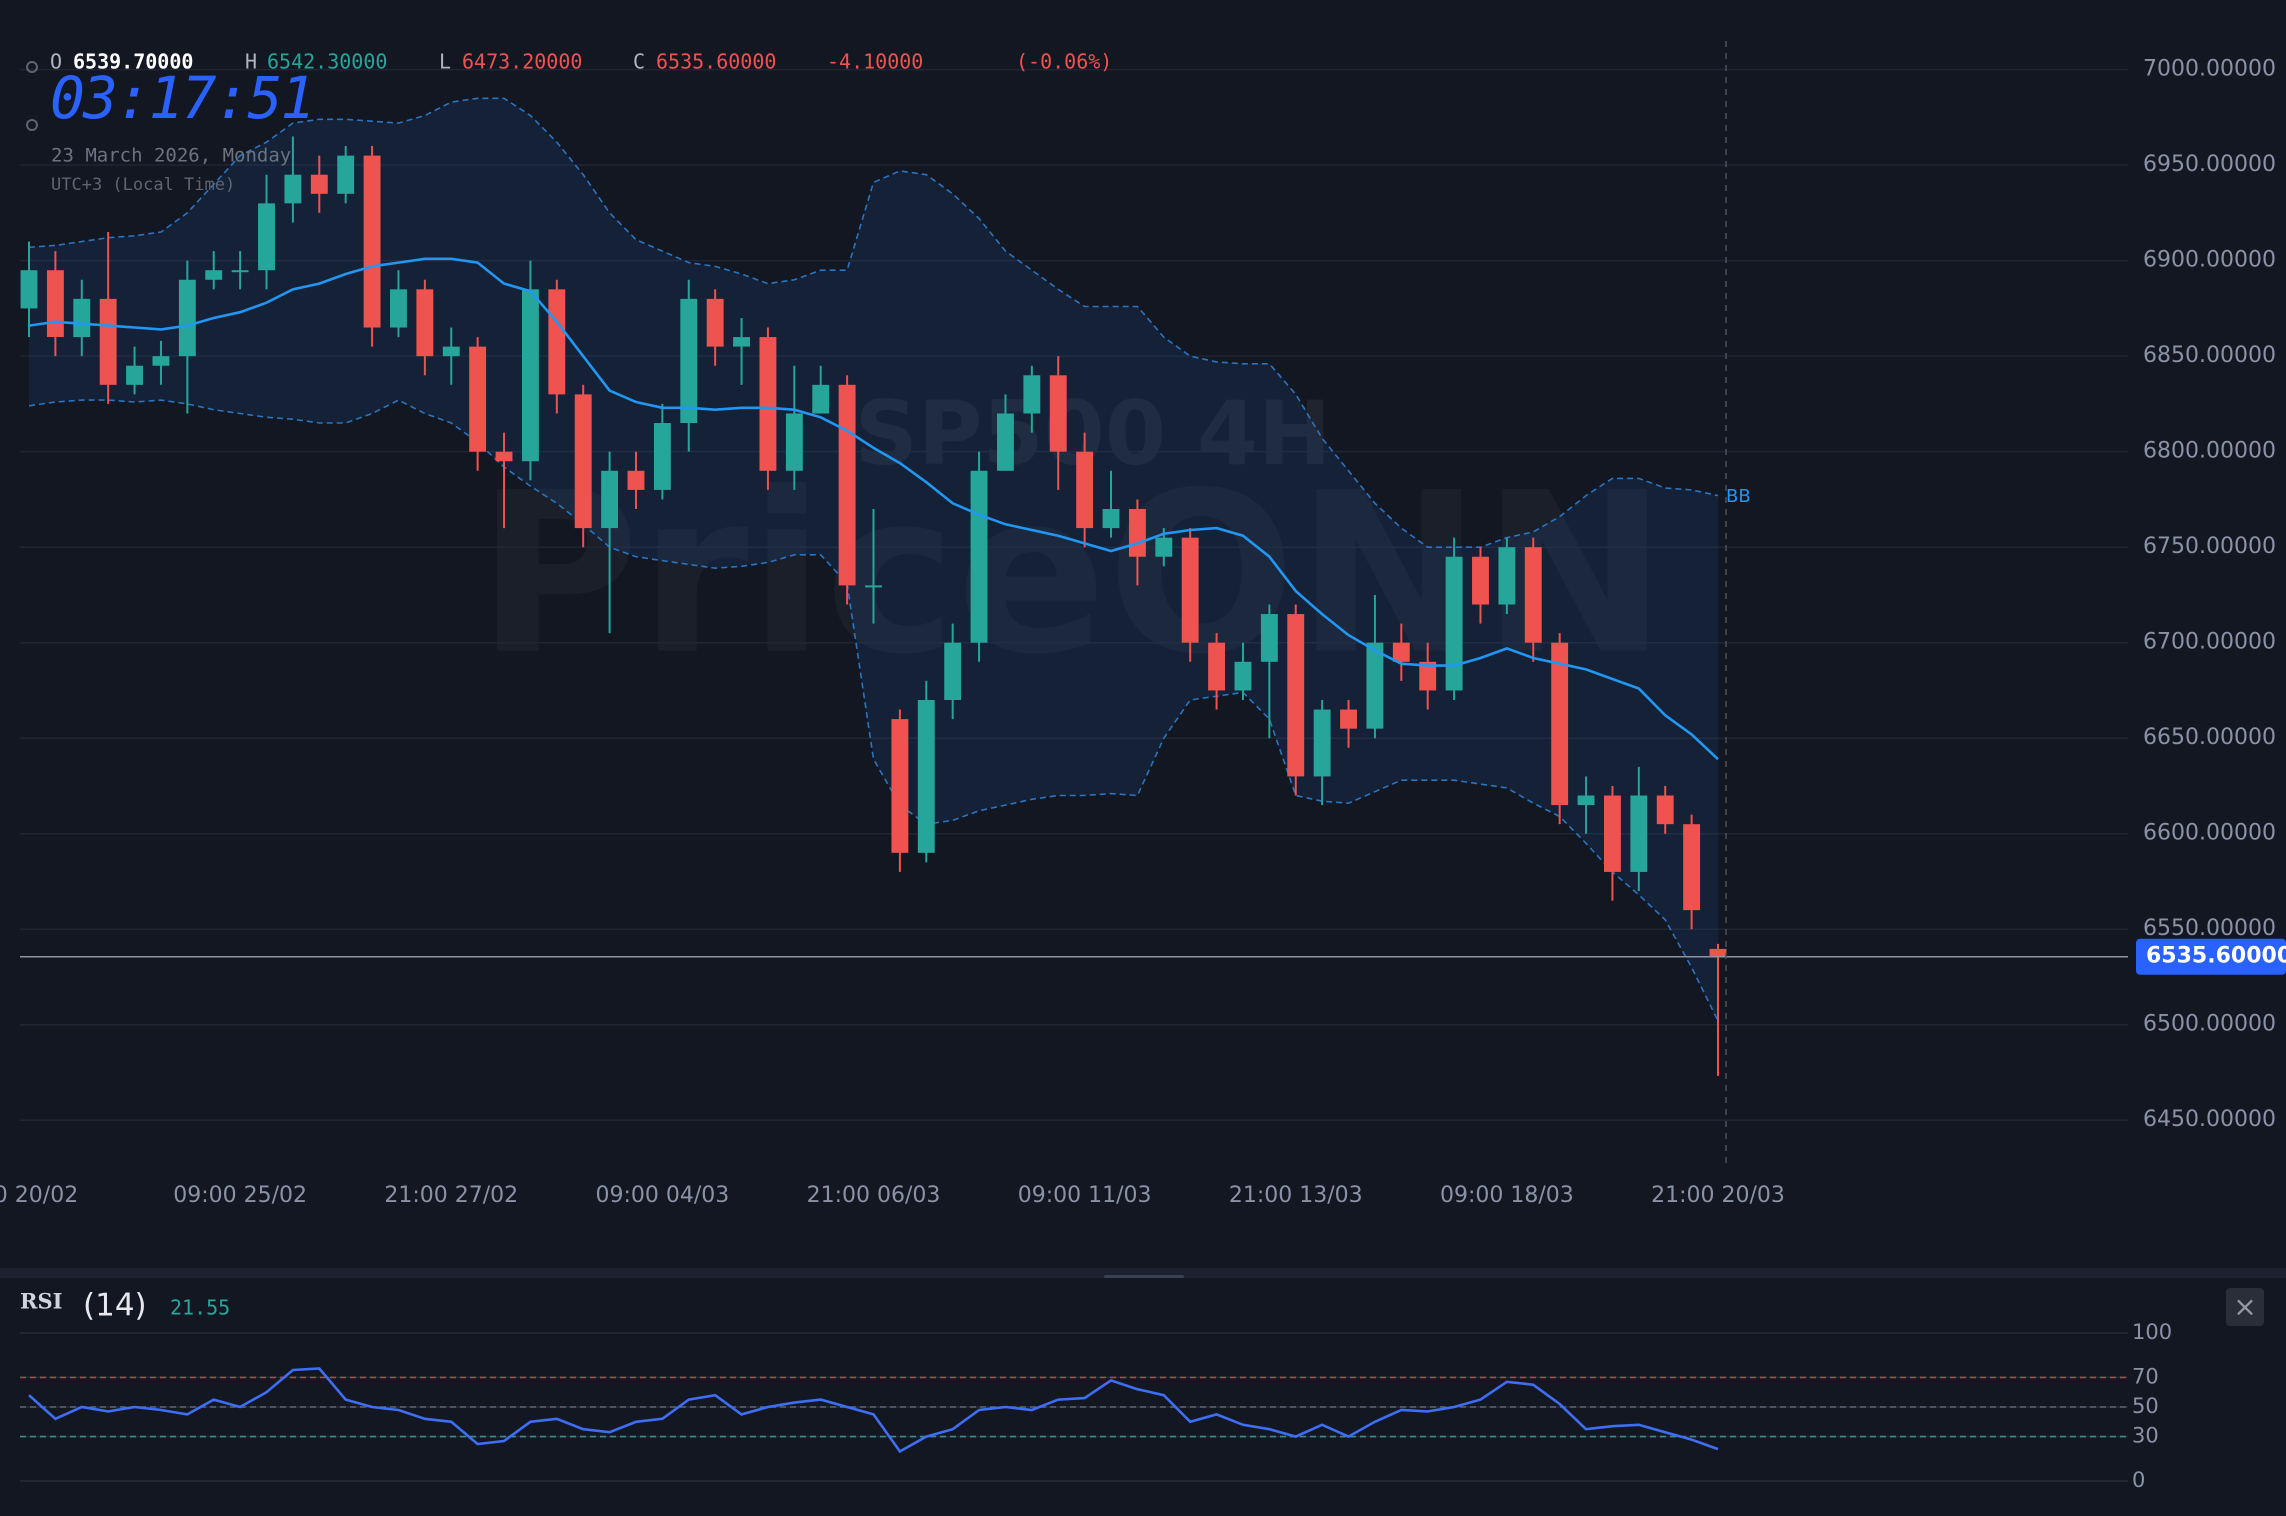 The image size is (2286, 1516). I want to click on high-label: H, so click(251, 62).